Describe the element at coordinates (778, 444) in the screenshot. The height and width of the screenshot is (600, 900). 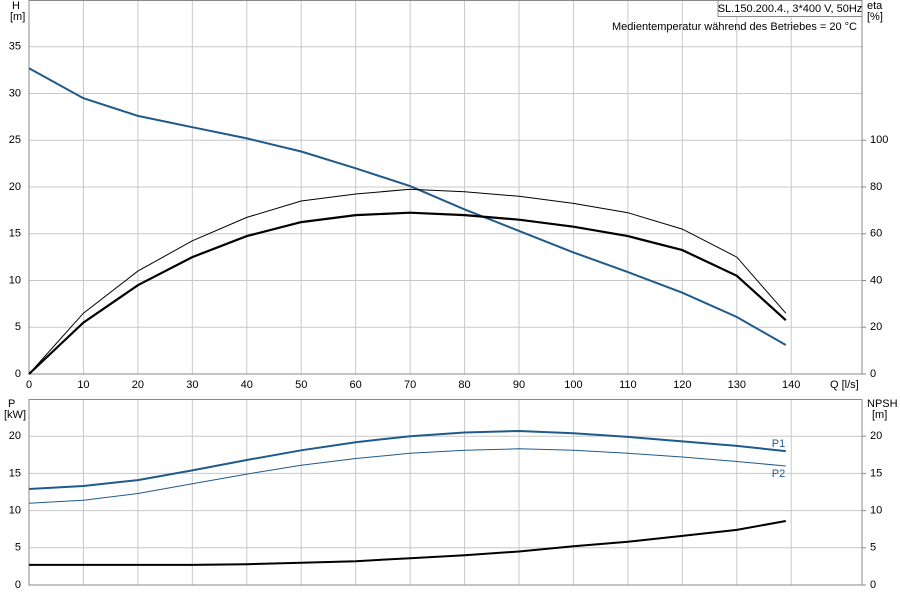
I see `series-label: P1` at that location.